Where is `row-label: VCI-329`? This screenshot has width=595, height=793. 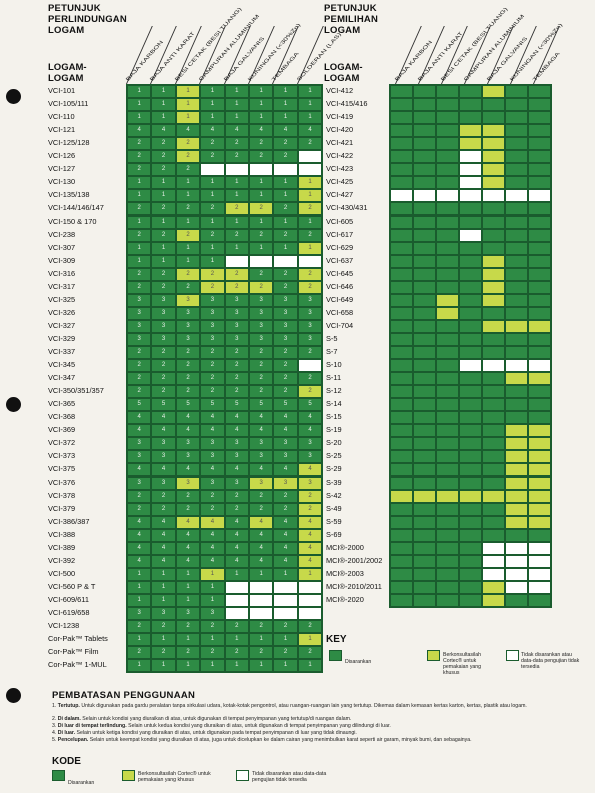 row-label: VCI-329 is located at coordinates (62, 338).